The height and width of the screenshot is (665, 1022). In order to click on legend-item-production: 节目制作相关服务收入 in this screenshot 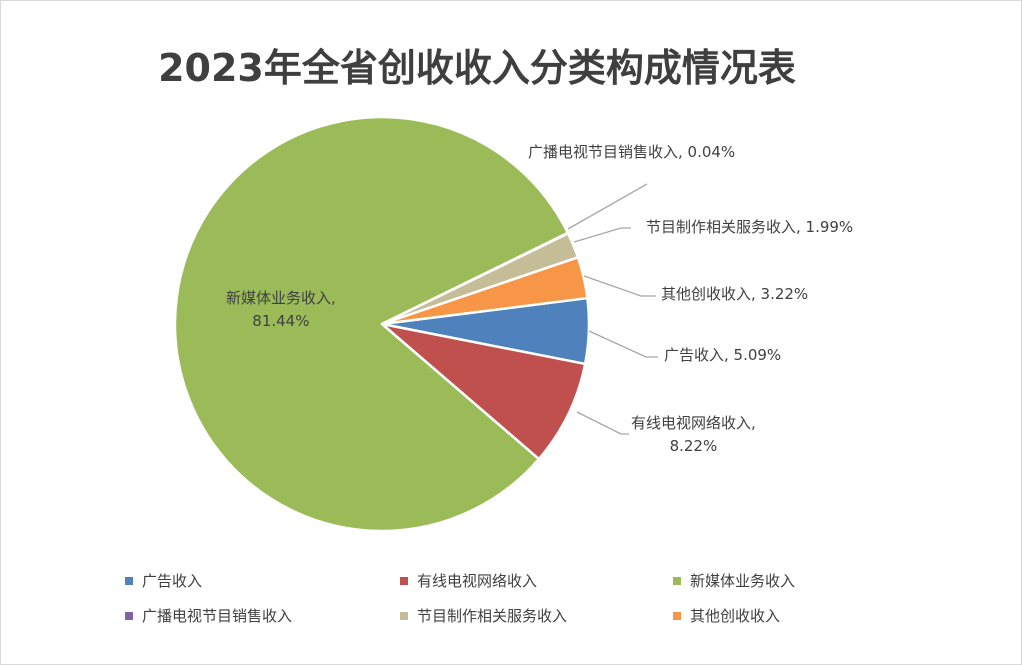, I will do `click(483, 615)`.